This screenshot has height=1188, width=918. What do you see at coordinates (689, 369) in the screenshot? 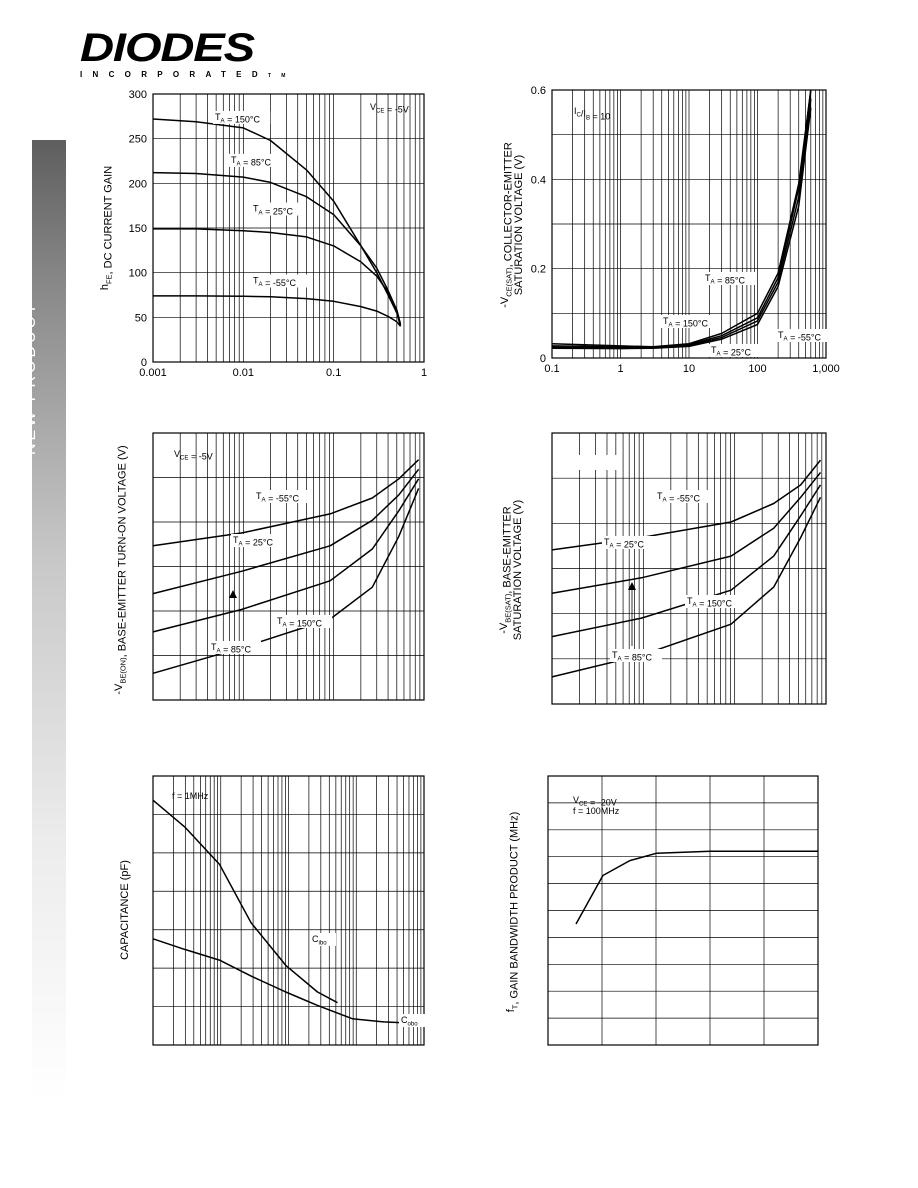
I see `x-tick-label: 10` at bounding box center [689, 369].